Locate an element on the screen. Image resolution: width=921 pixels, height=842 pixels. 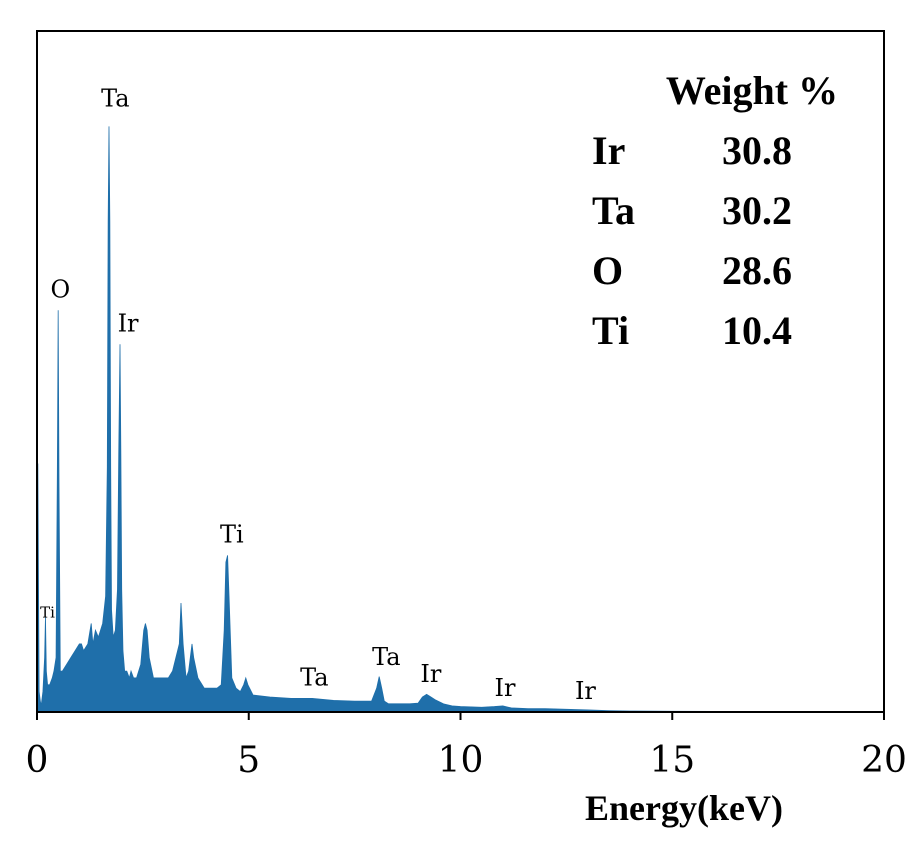
legend-element: Ir is located at coordinates (608, 150).